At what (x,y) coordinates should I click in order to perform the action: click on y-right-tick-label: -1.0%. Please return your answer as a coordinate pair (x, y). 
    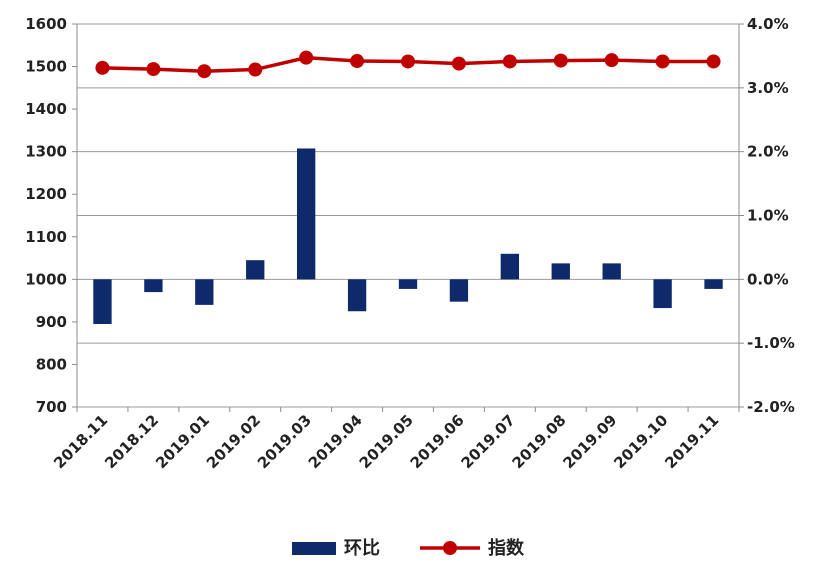
    Looking at the image, I should click on (771, 343).